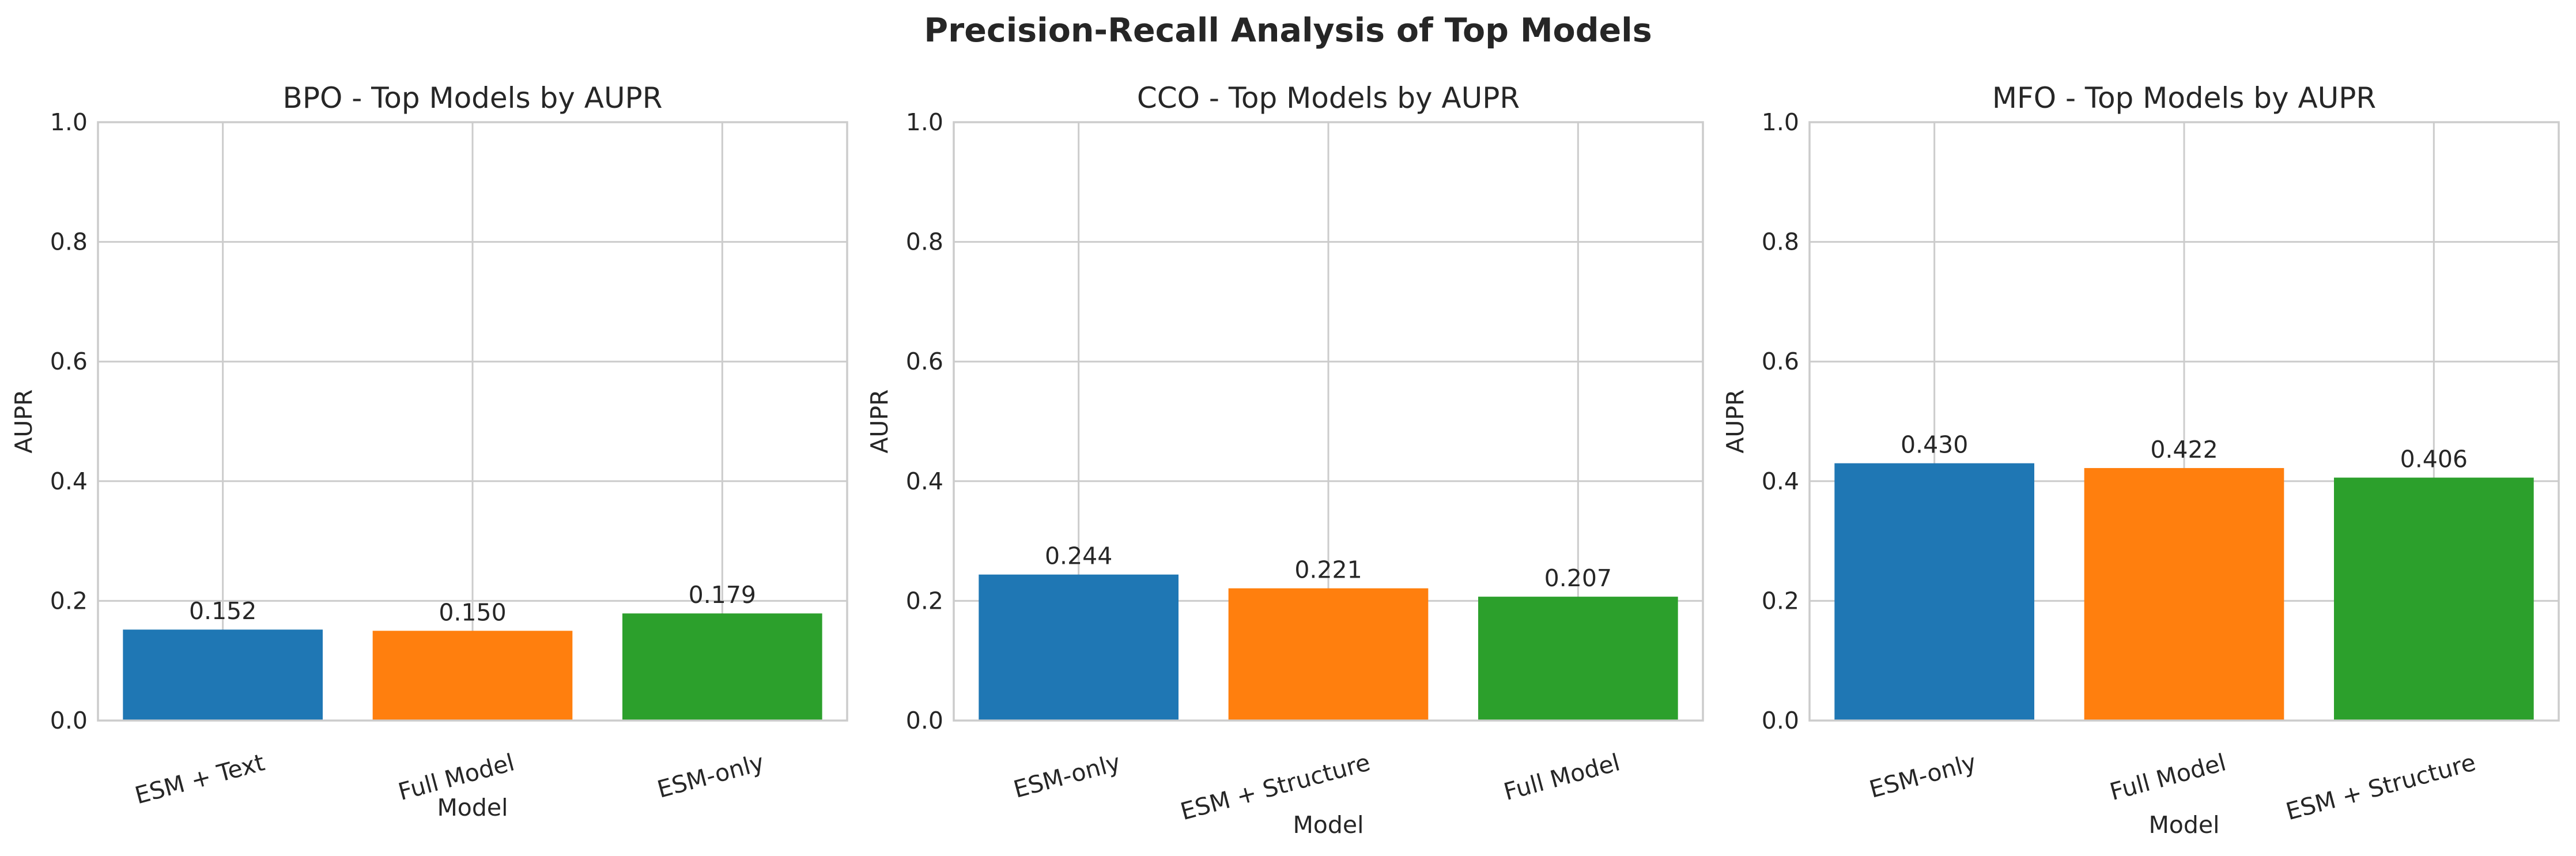 Image resolution: width=2576 pixels, height=856 pixels. I want to click on data-label: 0.150, so click(472, 612).